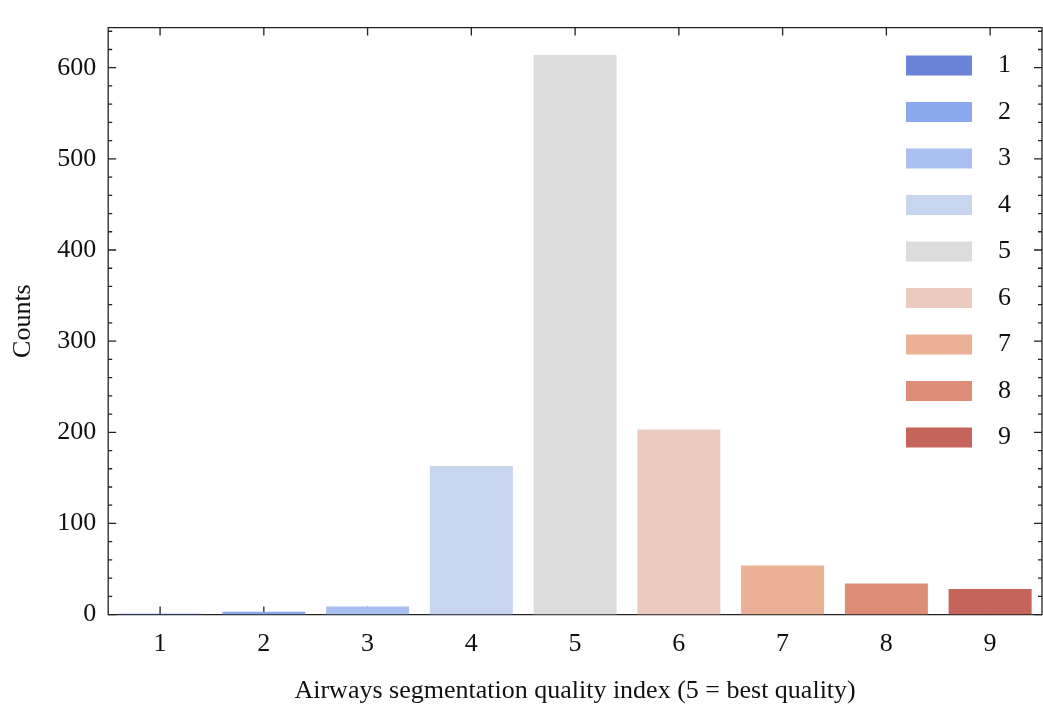 The height and width of the screenshot is (715, 1043). Describe the element at coordinates (77, 339) in the screenshot. I see `y-tick-label: 300` at that location.